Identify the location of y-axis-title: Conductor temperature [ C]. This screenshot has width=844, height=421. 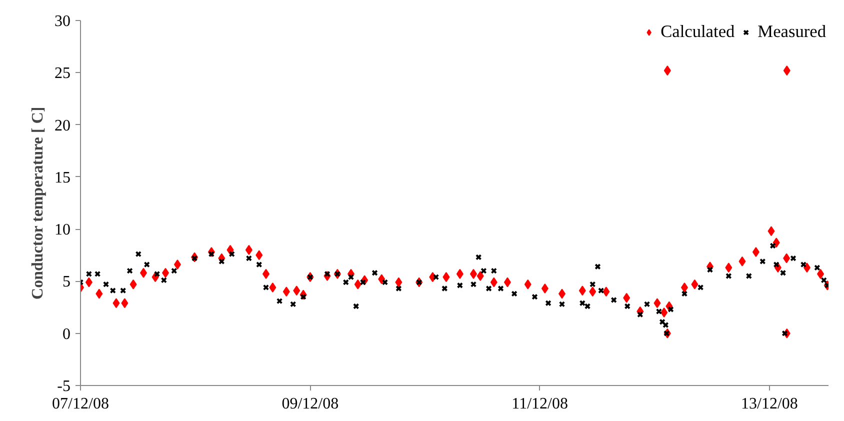
(38, 203).